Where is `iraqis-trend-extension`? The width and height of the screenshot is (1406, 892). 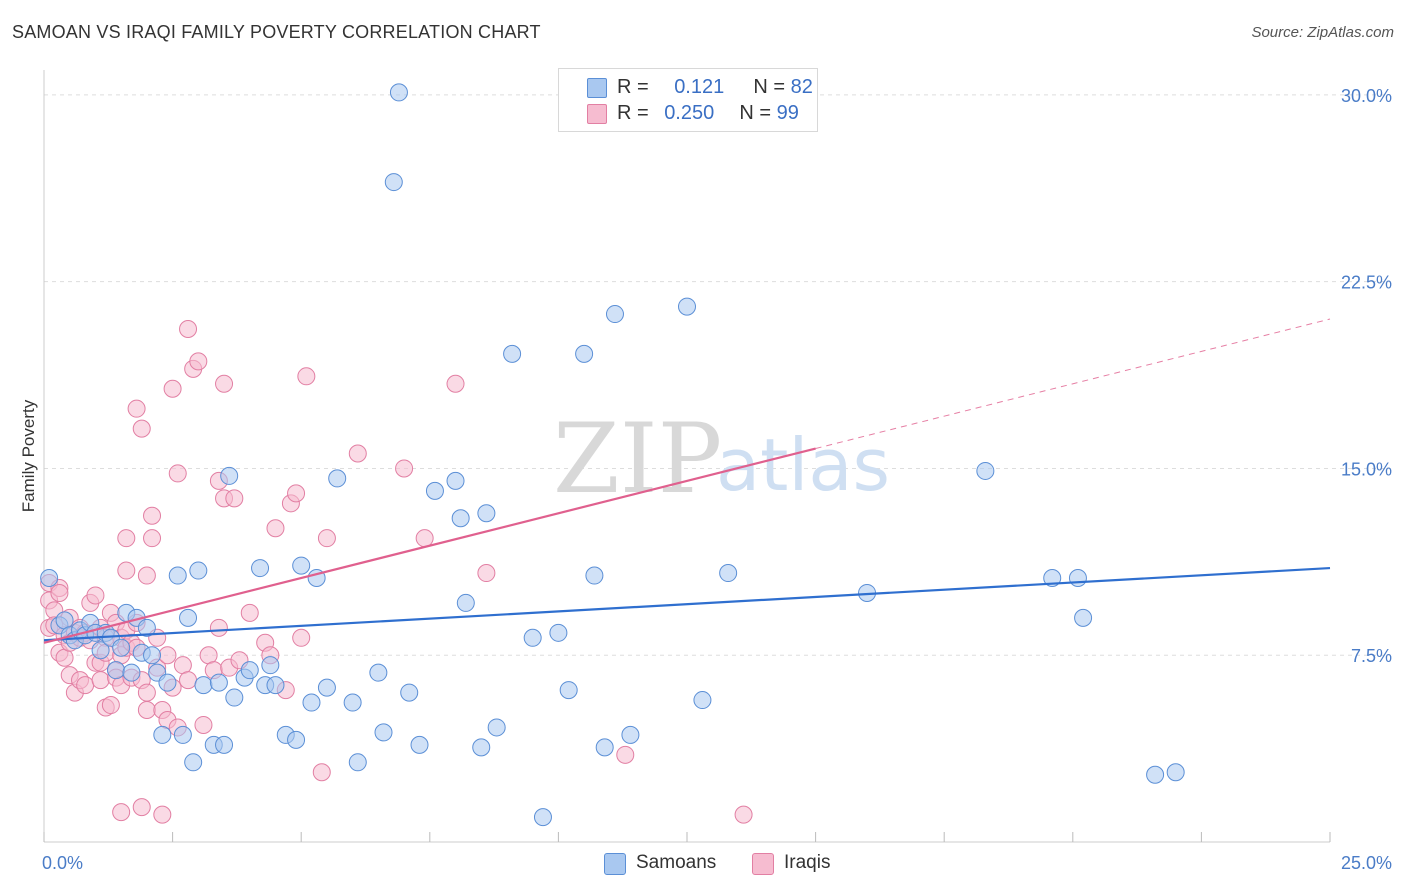
iraqis-trend-extension is located at coordinates (1073, 384).